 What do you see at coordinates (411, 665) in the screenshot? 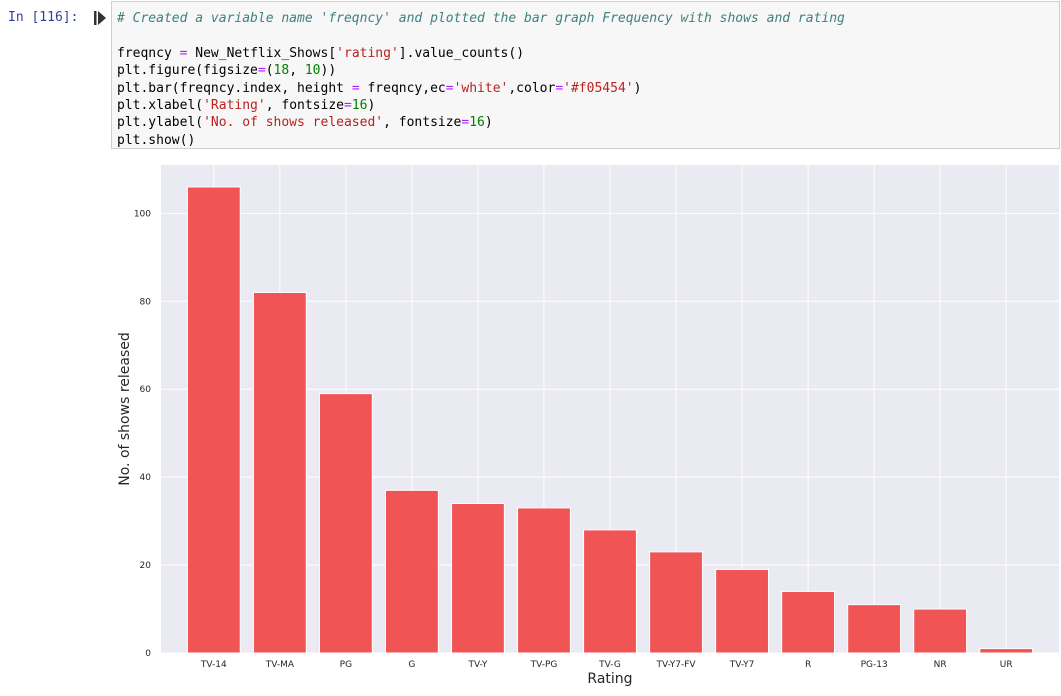
I see `x-tick-label: G` at bounding box center [411, 665].